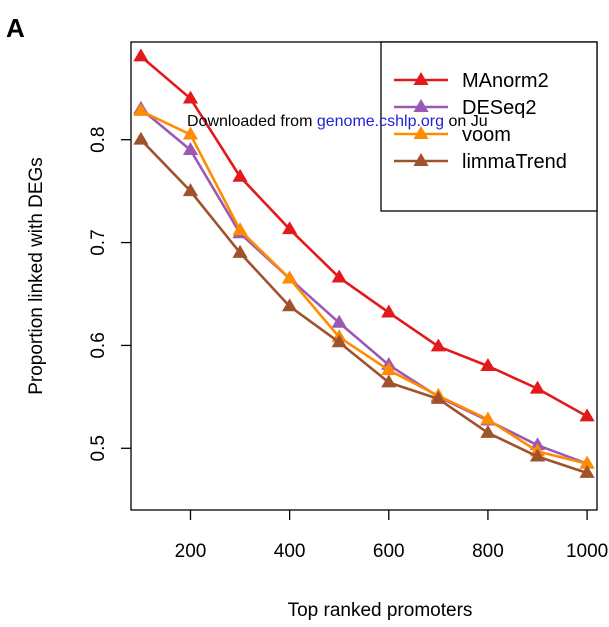 This screenshot has height=627, width=609. What do you see at coordinates (514, 162) in the screenshot?
I see `legend-label: limmaTrend` at bounding box center [514, 162].